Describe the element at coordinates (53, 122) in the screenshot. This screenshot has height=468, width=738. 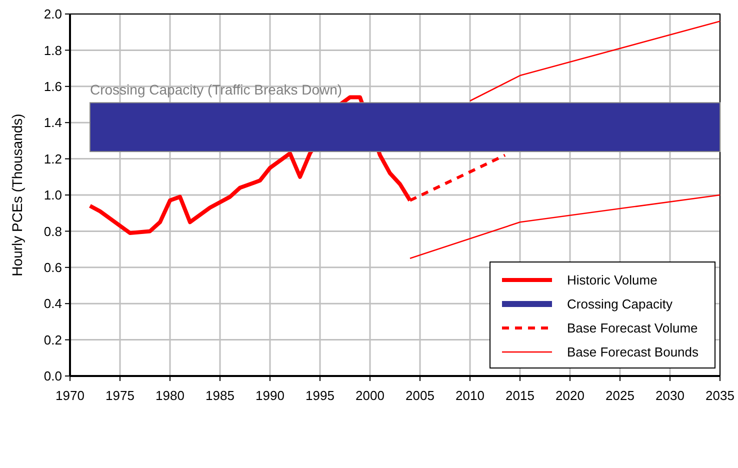
I see `y-tick-label: 1.4` at that location.